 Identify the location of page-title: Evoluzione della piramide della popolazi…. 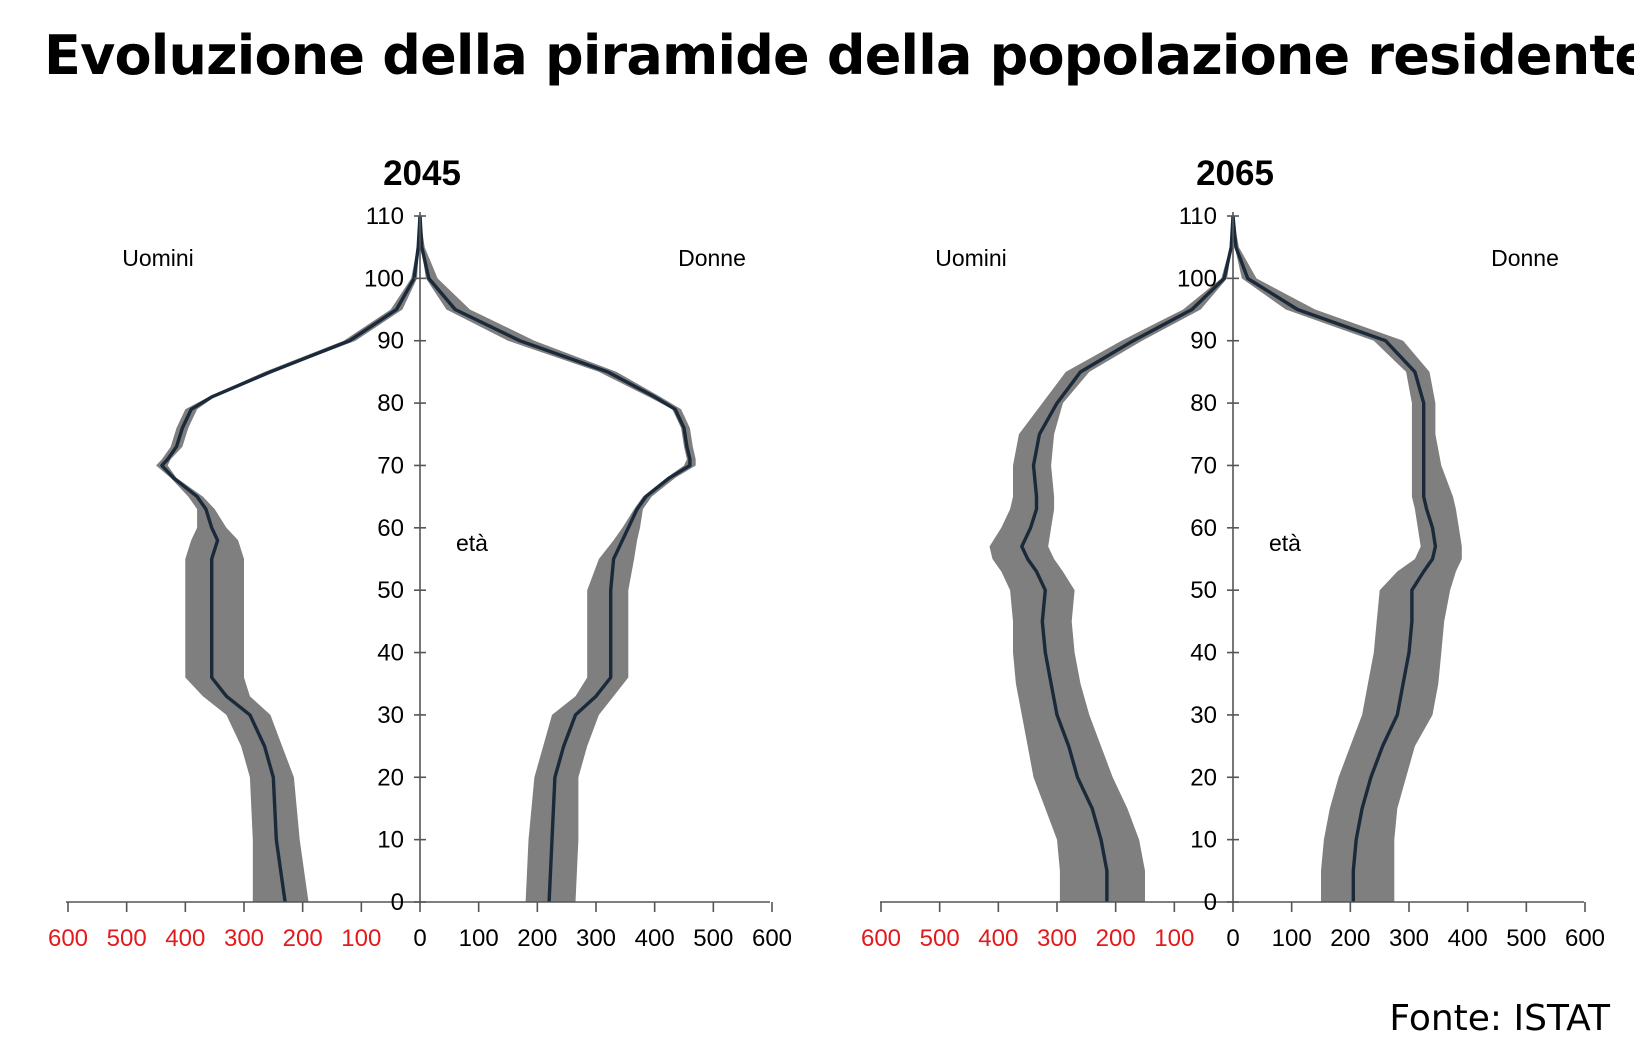
(839, 55).